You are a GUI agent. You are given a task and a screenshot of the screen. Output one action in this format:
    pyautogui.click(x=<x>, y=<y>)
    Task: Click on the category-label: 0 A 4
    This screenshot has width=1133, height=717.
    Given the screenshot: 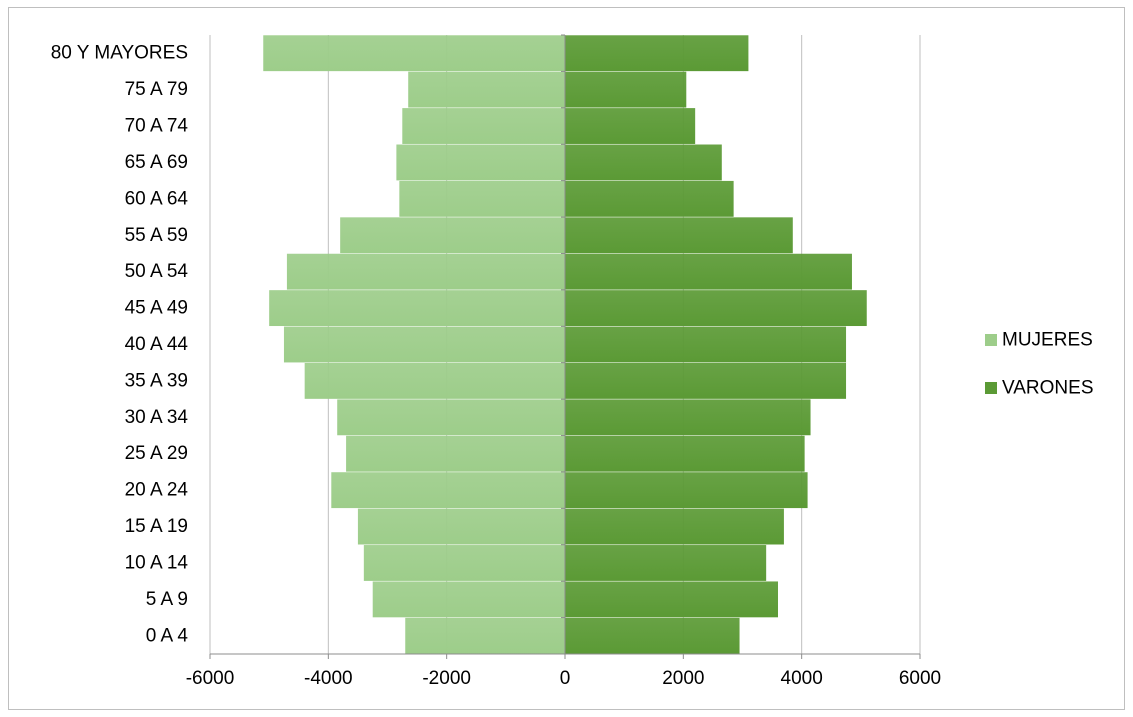 What is the action you would take?
    pyautogui.click(x=167, y=635)
    